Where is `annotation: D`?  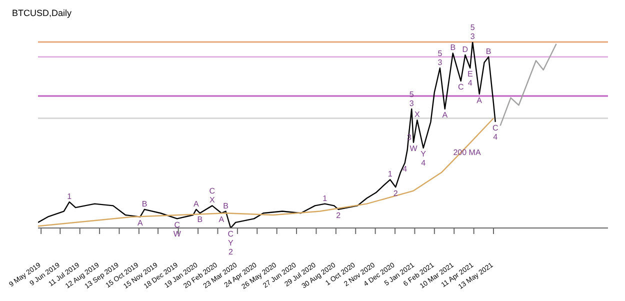
annotation: D is located at coordinates (465, 49).